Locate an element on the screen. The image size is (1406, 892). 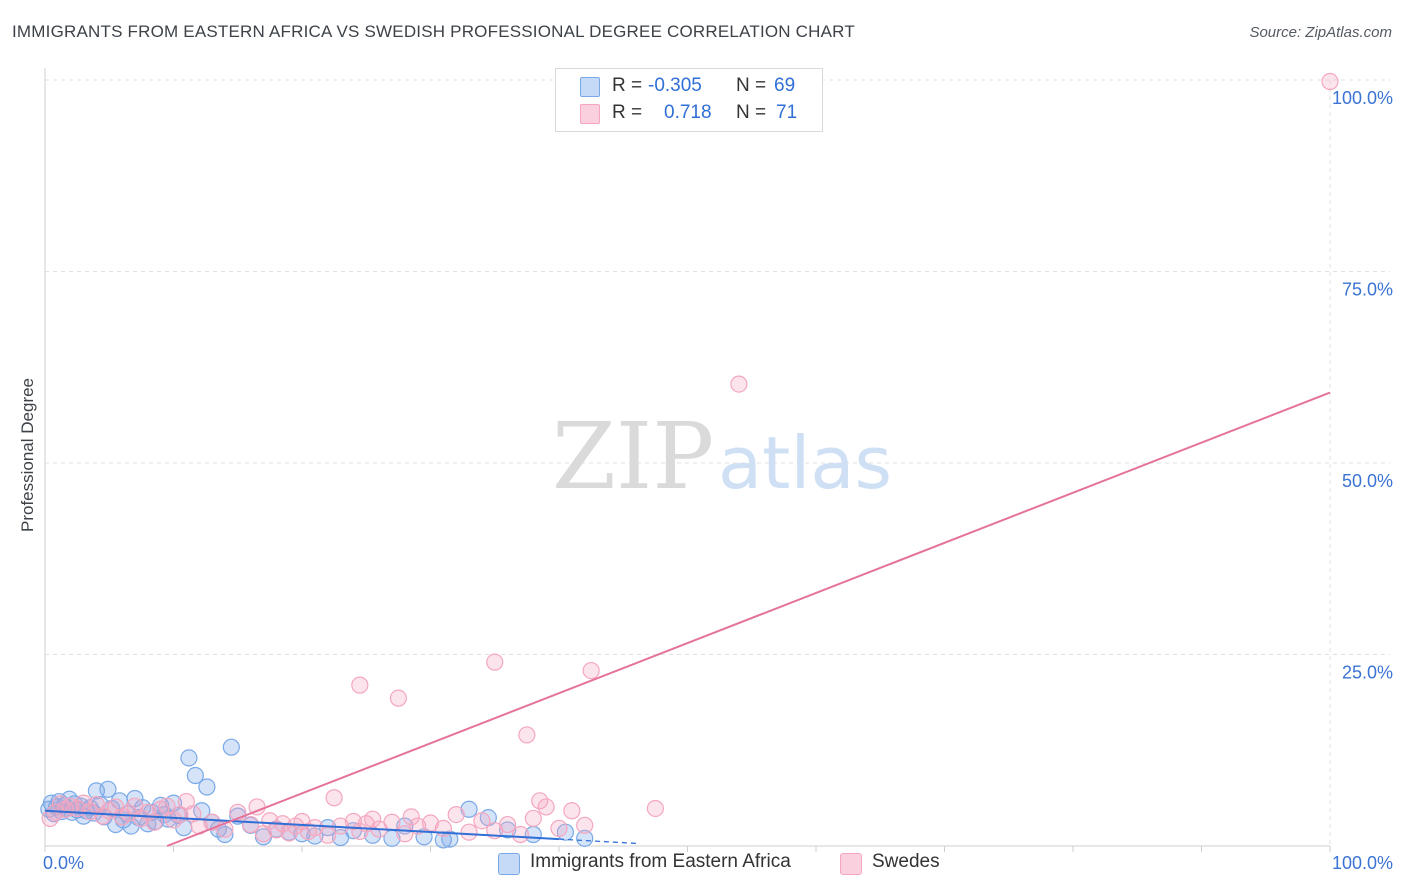
source-label: Source: ZipAtlas.com is located at coordinates (1320, 32).